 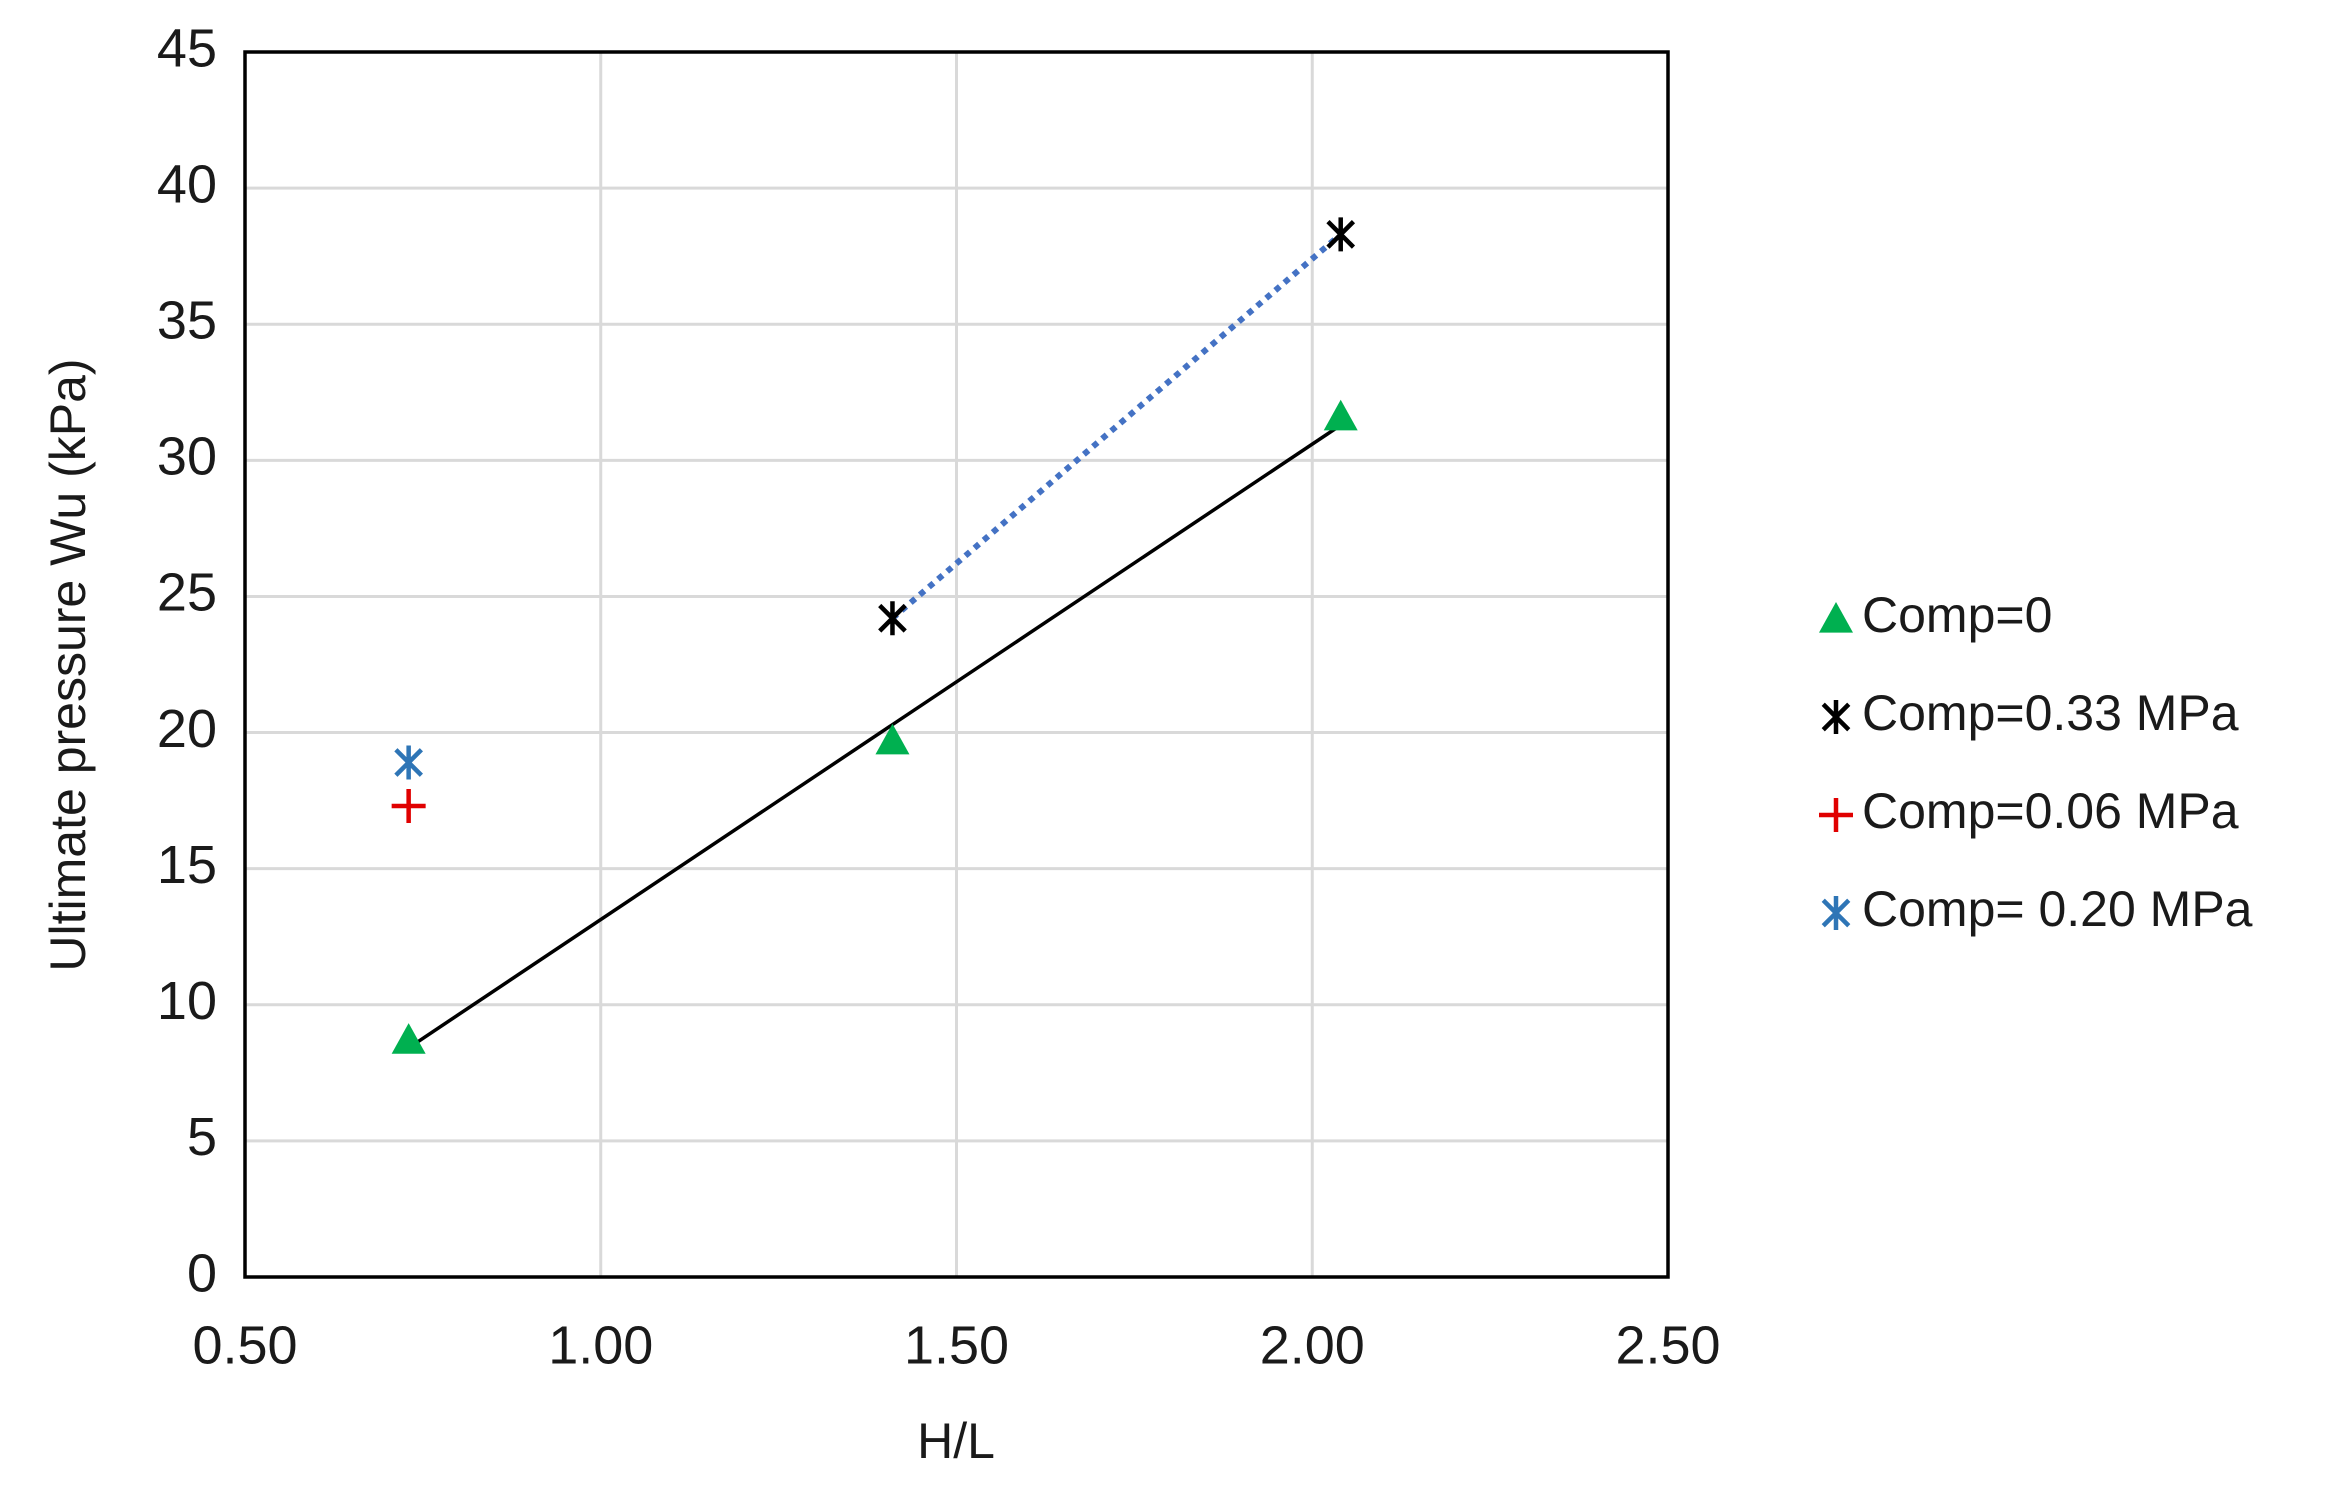 What do you see at coordinates (187, 48) in the screenshot?
I see `y-tick-label: 45` at bounding box center [187, 48].